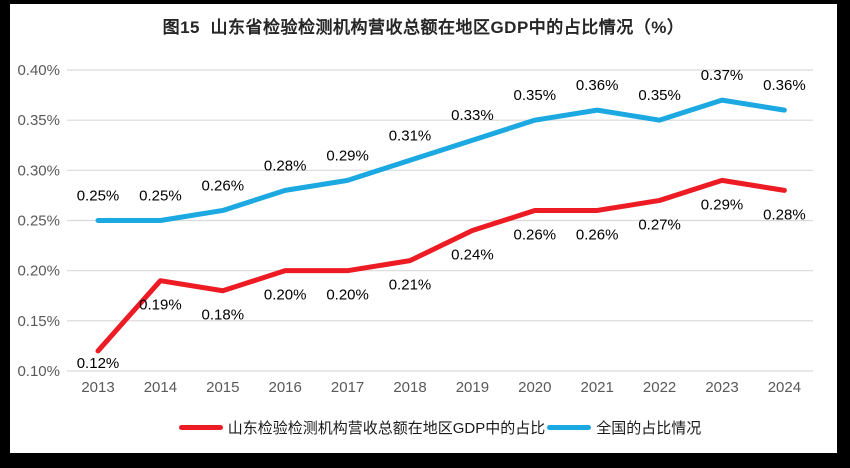 This screenshot has width=850, height=468. What do you see at coordinates (160, 387) in the screenshot?
I see `x-tick-label: 2014` at bounding box center [160, 387].